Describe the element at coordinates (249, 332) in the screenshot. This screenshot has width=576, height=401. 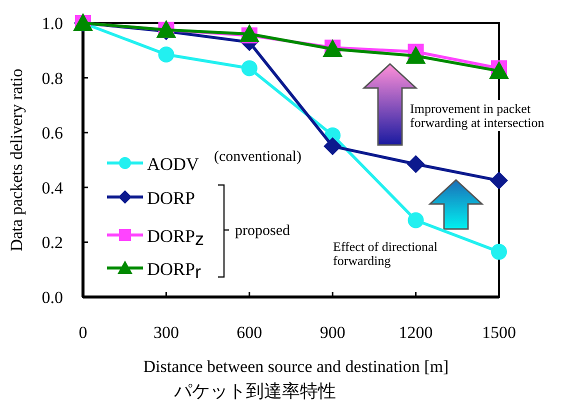
I see `x-tick-label: 600` at that location.